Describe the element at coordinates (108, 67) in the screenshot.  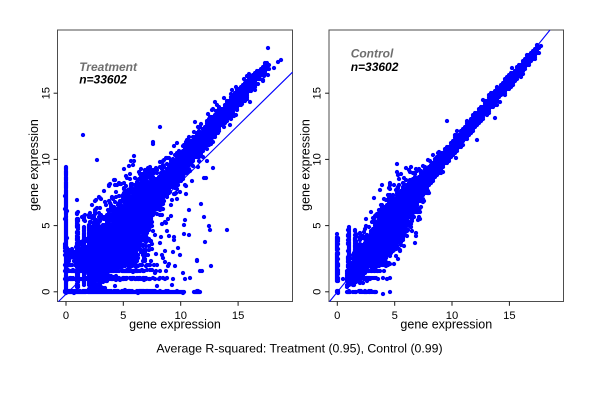
I see `svg-text: Treatment` at that location.